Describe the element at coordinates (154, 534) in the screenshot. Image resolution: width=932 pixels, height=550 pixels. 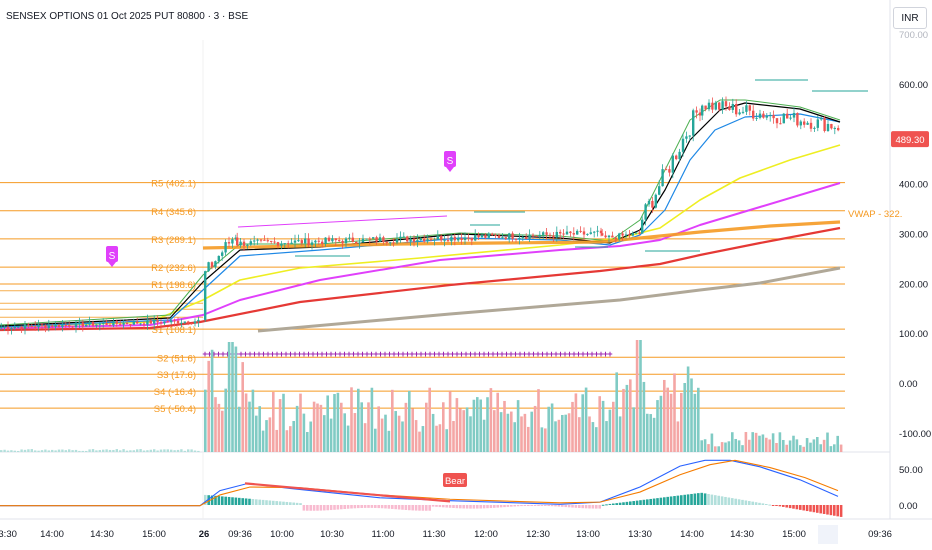
I see `time-tick-label: 15:00` at that location.